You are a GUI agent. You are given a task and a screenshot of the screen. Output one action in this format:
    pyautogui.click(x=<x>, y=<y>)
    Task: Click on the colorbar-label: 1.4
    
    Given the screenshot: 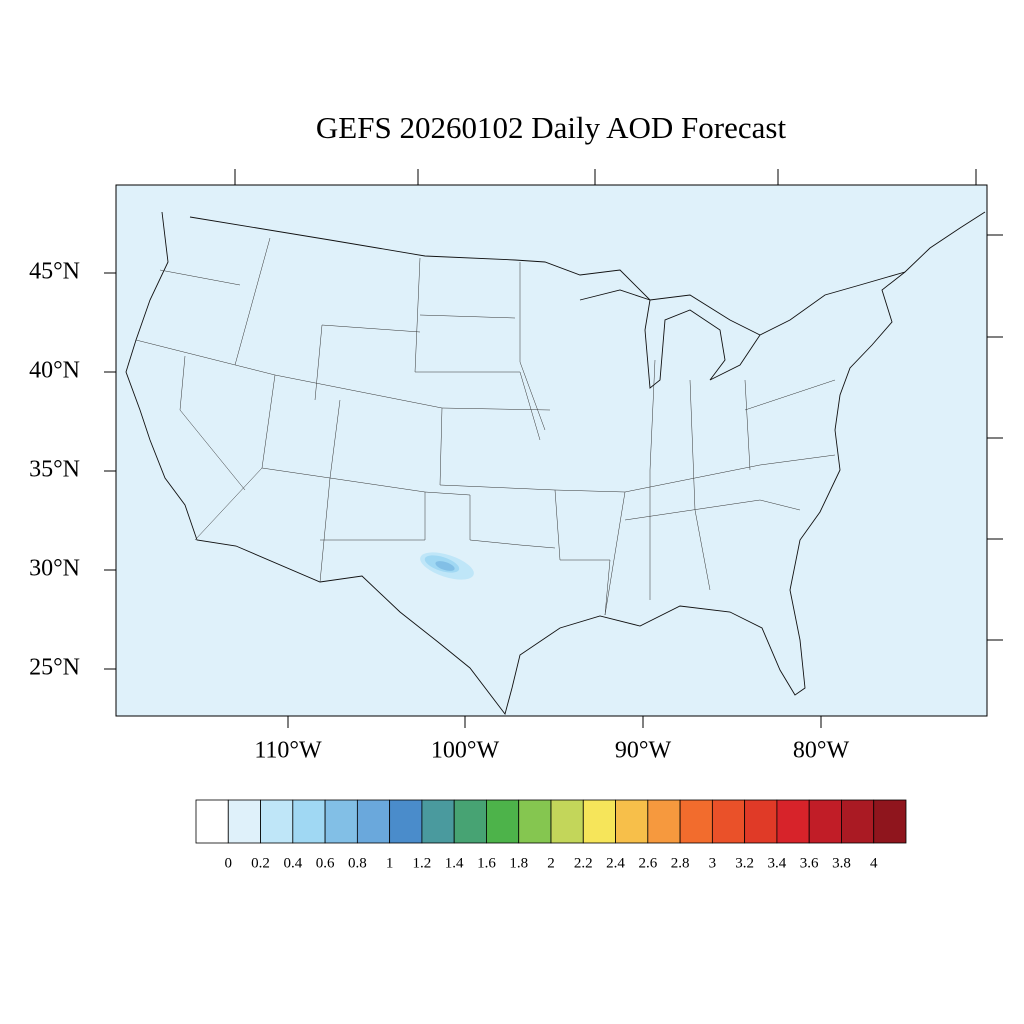 What is the action you would take?
    pyautogui.click(x=454, y=863)
    